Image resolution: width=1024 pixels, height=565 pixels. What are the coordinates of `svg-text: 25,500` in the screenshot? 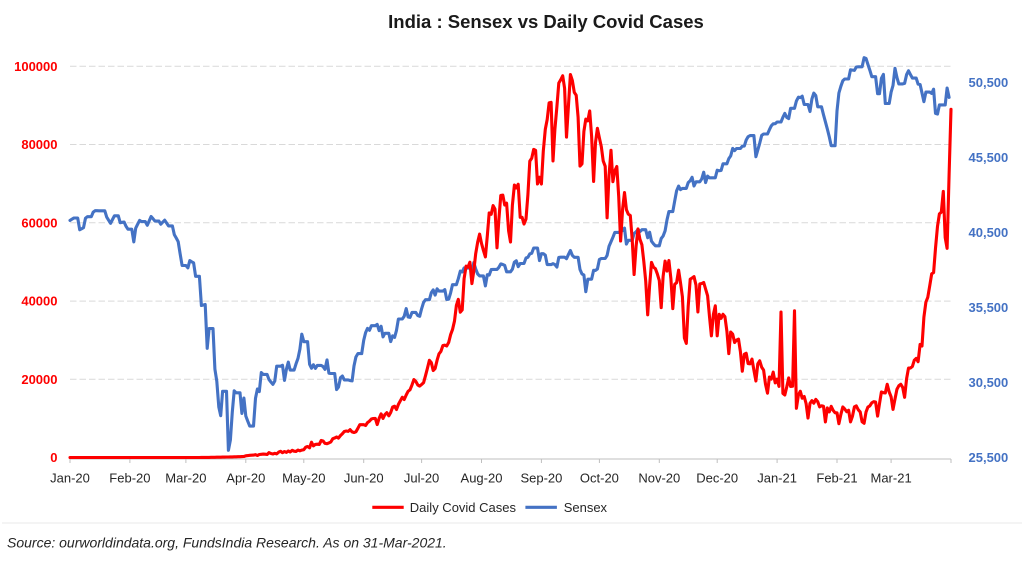 It's located at (989, 457).